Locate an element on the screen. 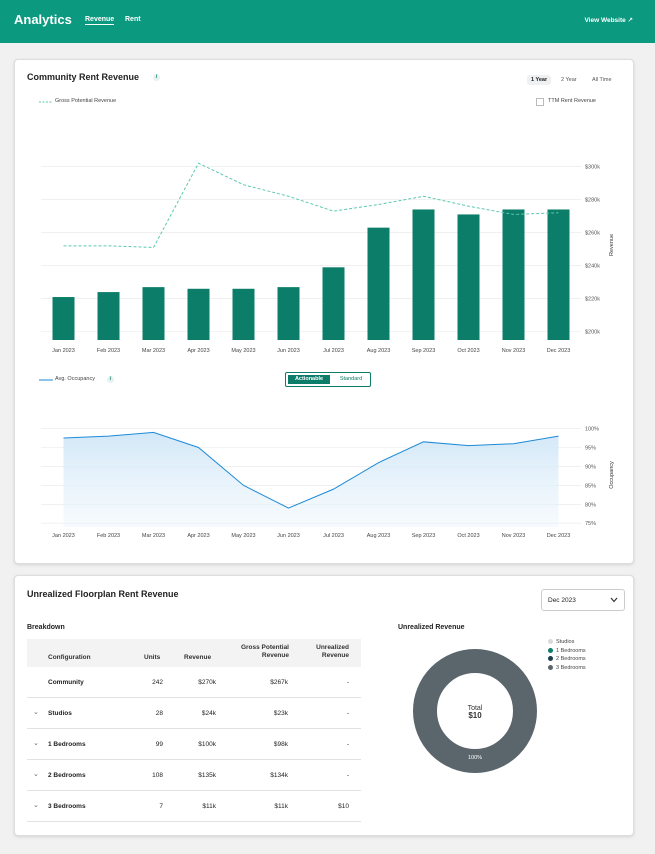 The height and width of the screenshot is (854, 655). breakdown-label: Breakdown is located at coordinates (46, 627).